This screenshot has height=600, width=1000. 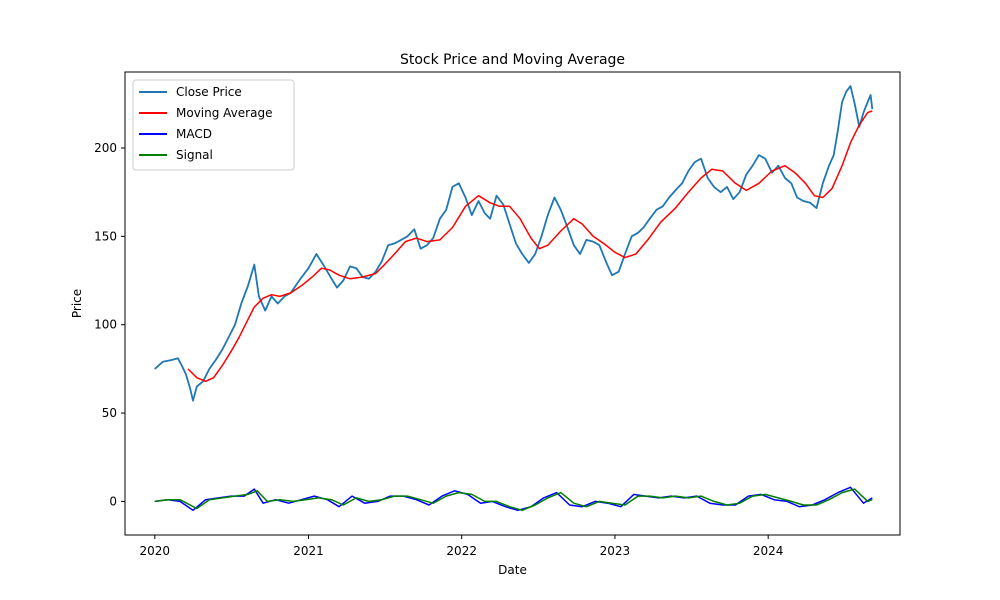 I want to click on legend-label-macd: MACD, so click(x=194, y=134).